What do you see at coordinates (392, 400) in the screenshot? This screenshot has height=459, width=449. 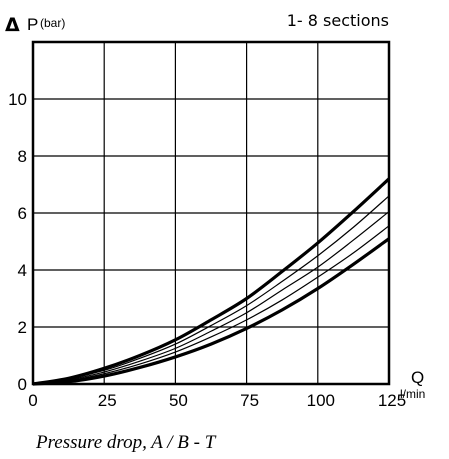 I see `x-tick-label: 125` at bounding box center [392, 400].